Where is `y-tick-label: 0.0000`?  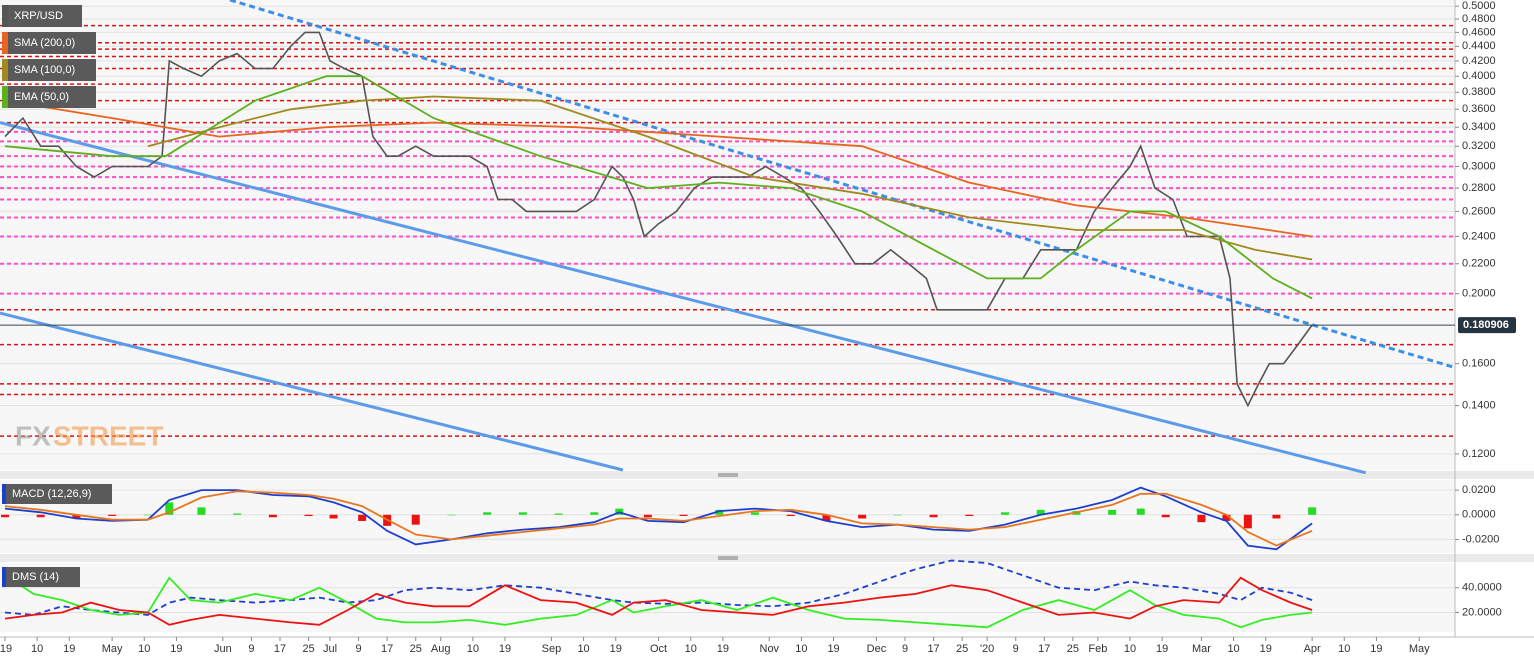 y-tick-label: 0.0000 is located at coordinates (1479, 515).